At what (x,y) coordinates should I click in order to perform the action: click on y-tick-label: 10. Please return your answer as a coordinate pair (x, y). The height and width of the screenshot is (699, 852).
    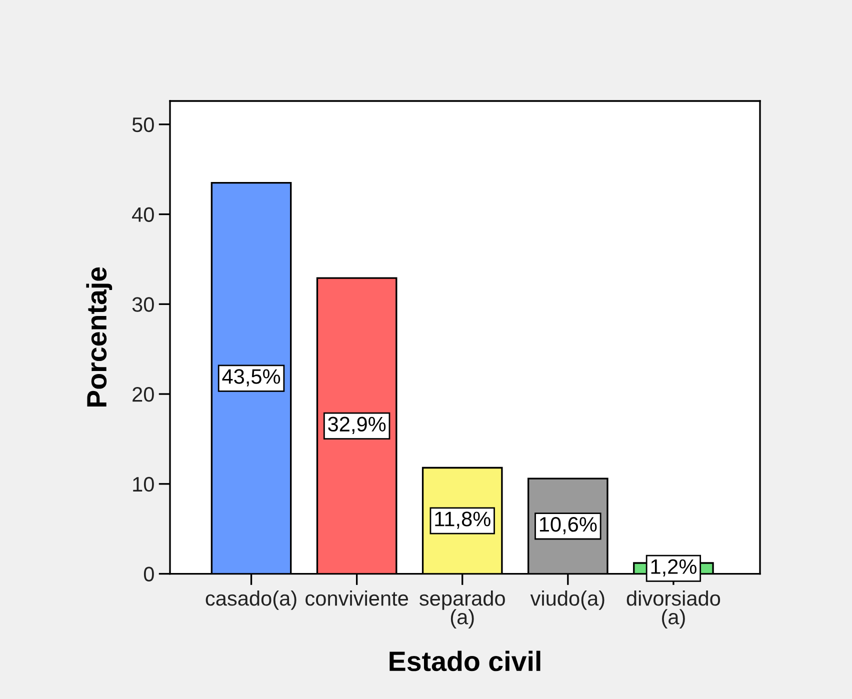
    Looking at the image, I should click on (143, 484).